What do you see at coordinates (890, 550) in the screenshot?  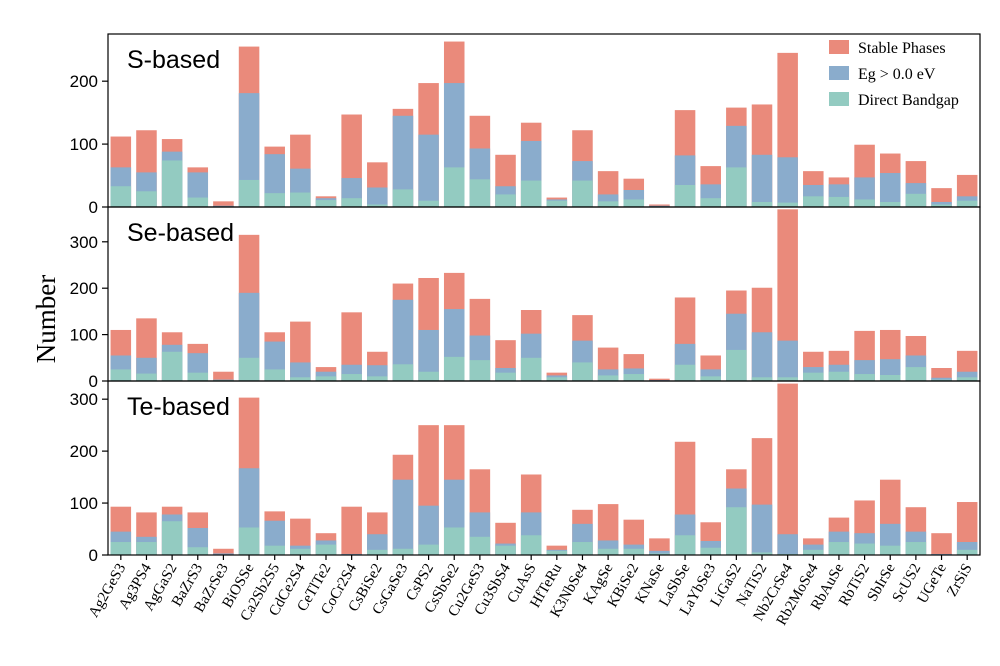 I see `bar-direct-bandgap-sbirse` at bounding box center [890, 550].